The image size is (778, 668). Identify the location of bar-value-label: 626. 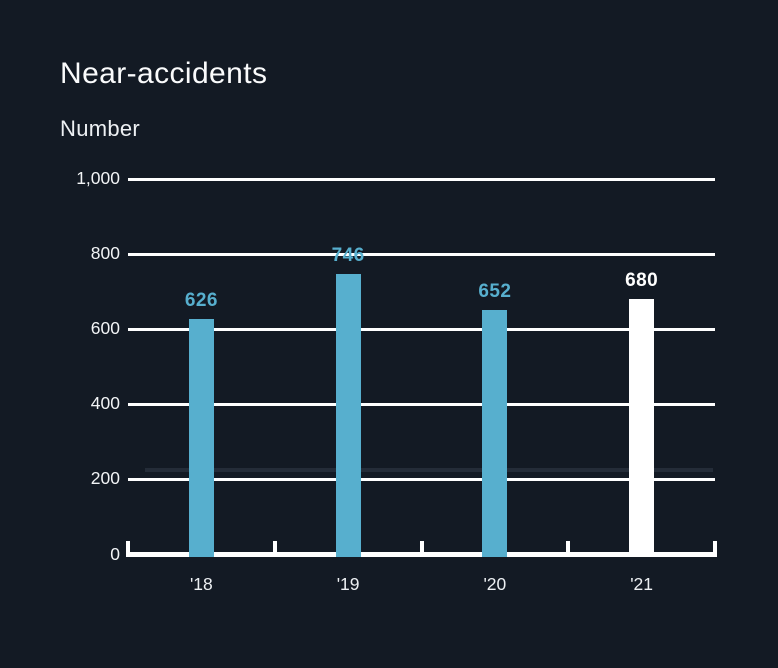
(201, 301).